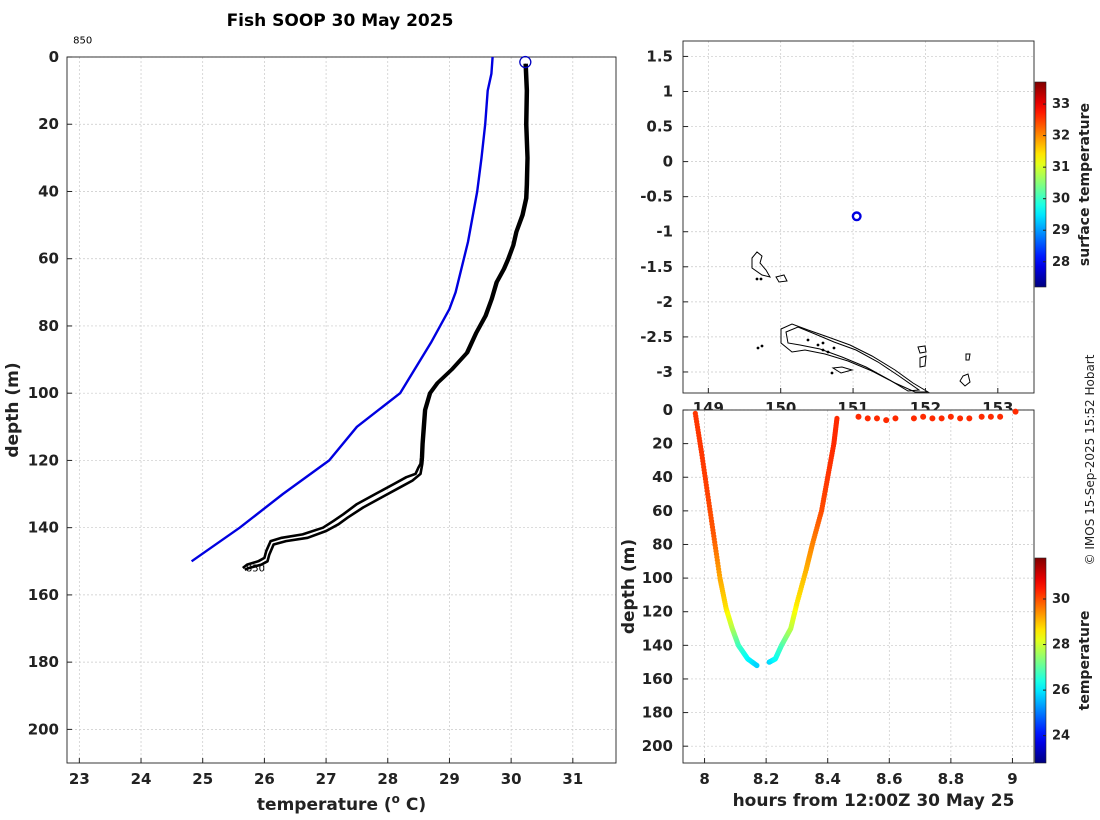  What do you see at coordinates (79, 779) in the screenshot?
I see `profile-xtick-label: 23` at bounding box center [79, 779].